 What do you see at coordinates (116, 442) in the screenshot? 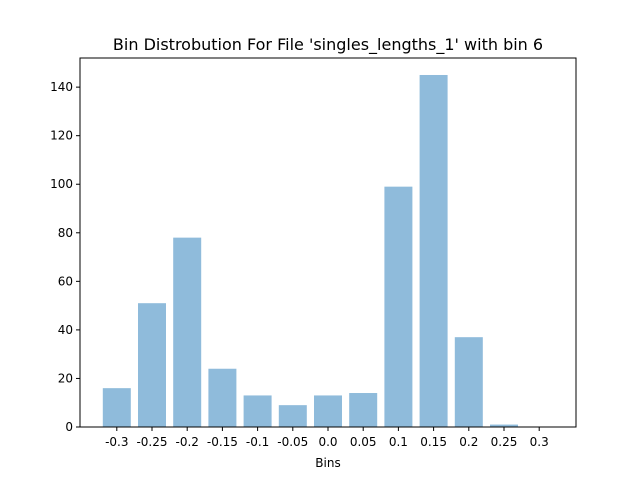
I see `x-tick-label: -0.3` at bounding box center [116, 442].